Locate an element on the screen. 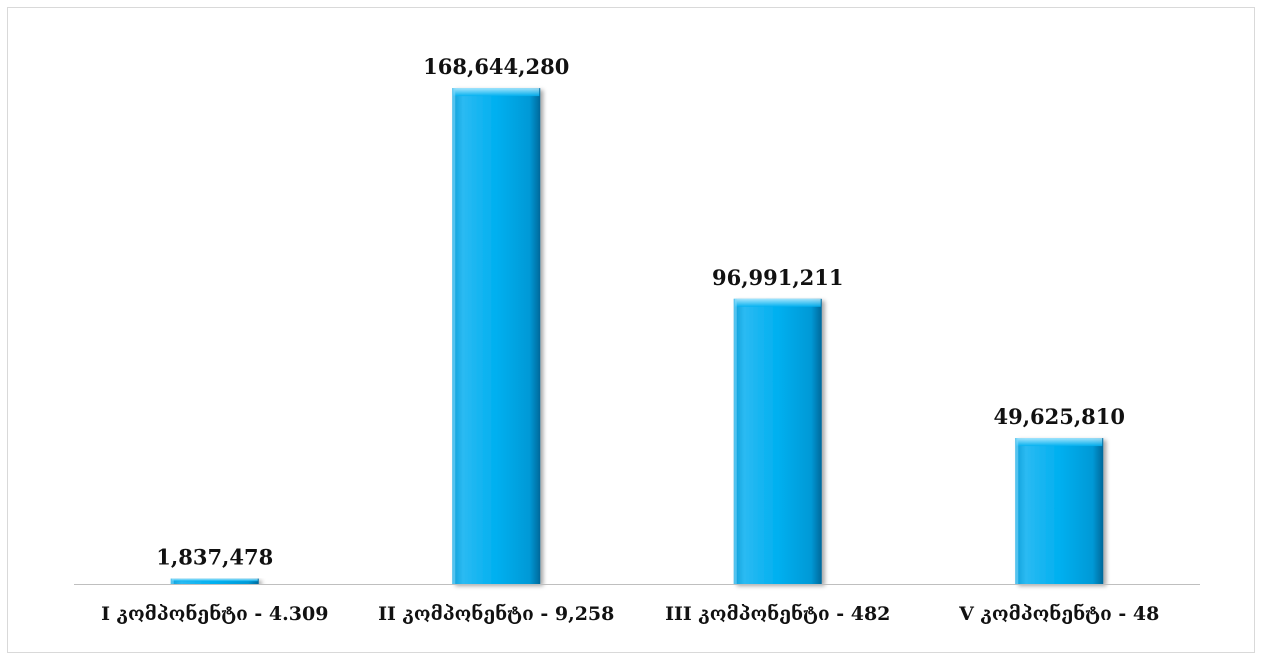 The height and width of the screenshot is (660, 1262). data-label-4: 49,625,810 is located at coordinates (1059, 416).